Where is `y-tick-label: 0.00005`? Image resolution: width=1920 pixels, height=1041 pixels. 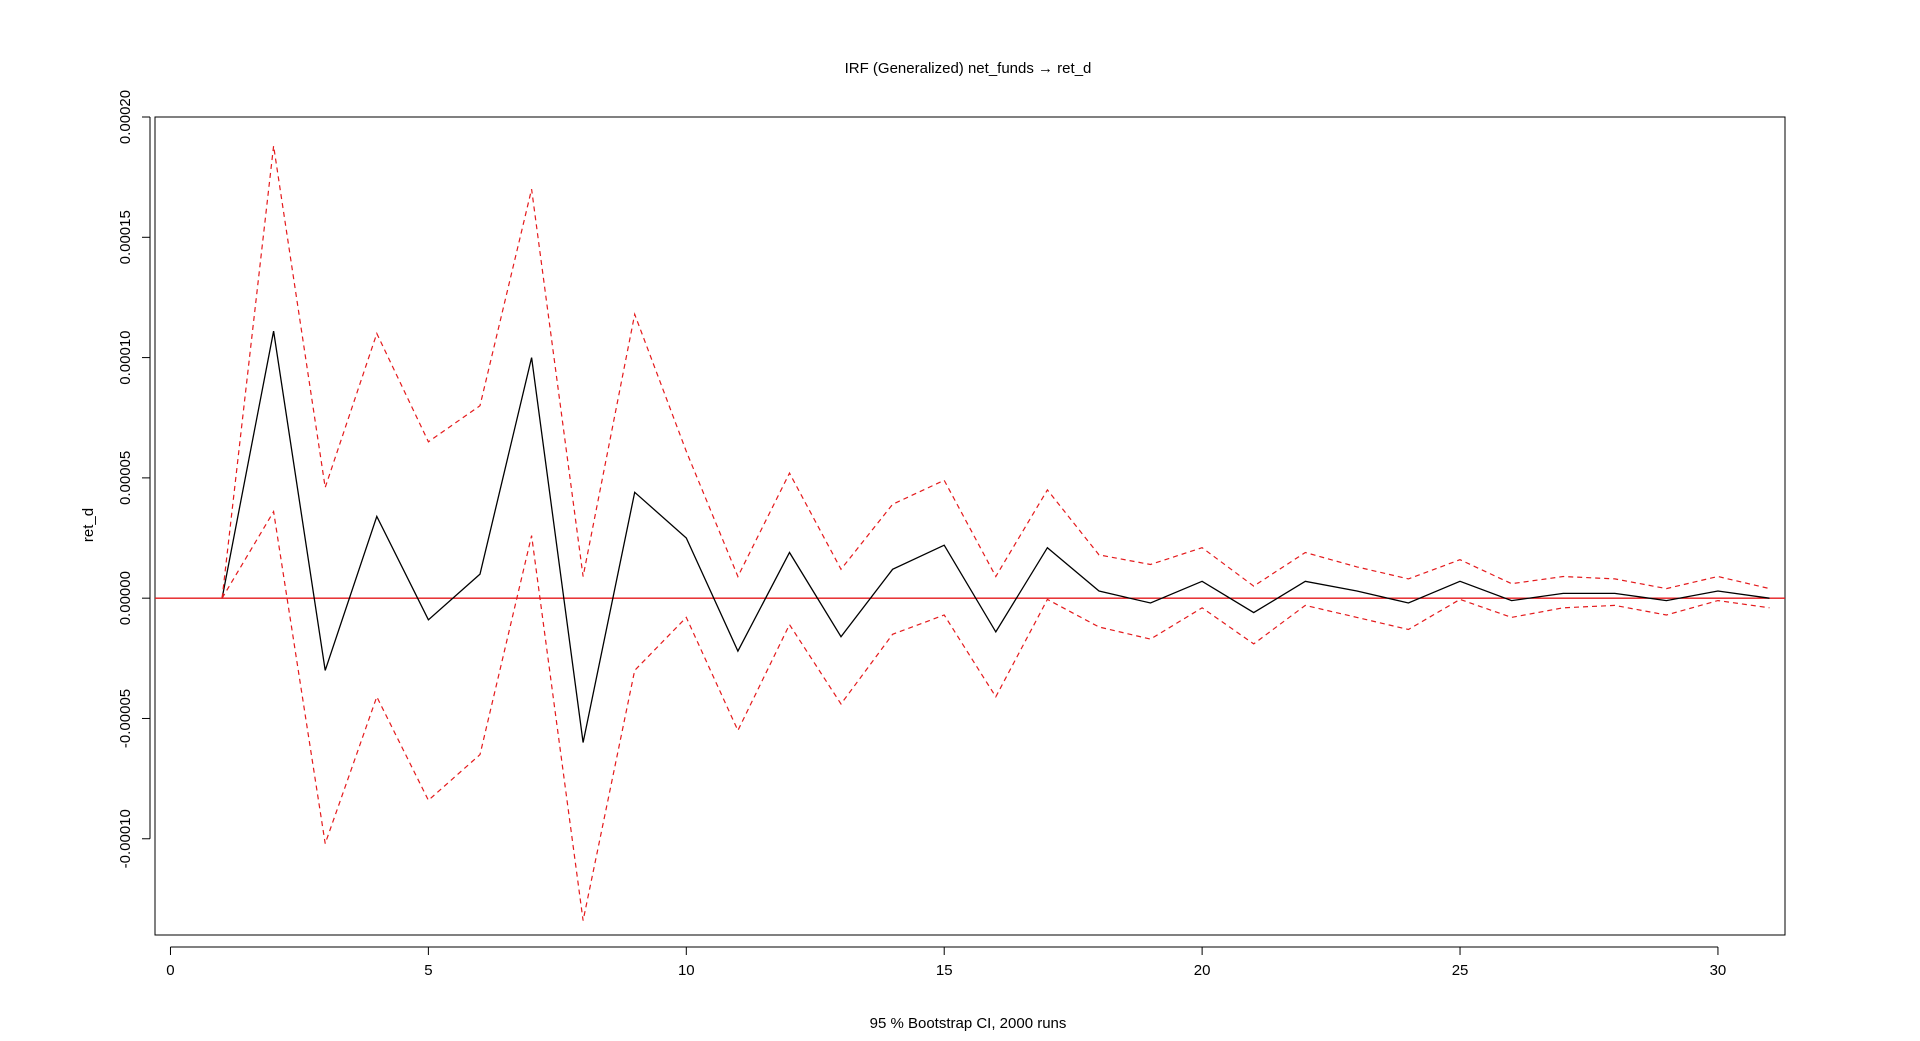
y-tick-label: 0.00005 is located at coordinates (125, 478).